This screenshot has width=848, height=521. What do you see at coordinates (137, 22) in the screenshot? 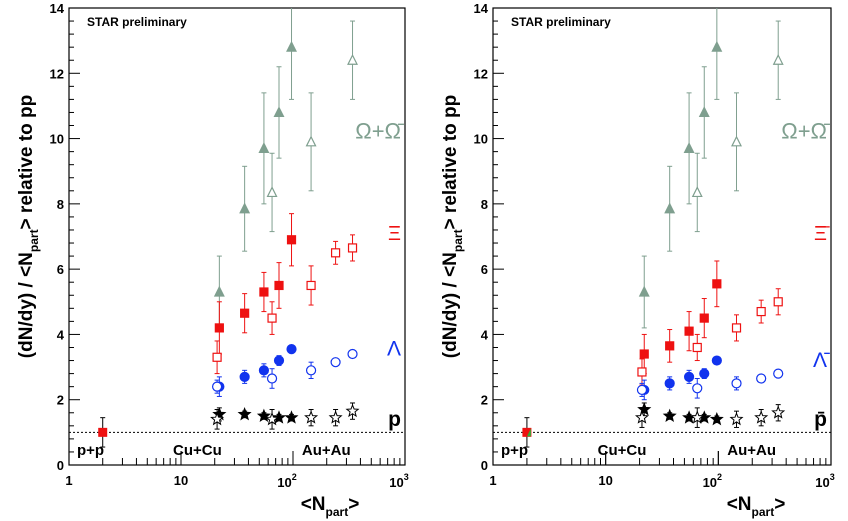
I see `chart-title: STAR preliminary` at bounding box center [137, 22].